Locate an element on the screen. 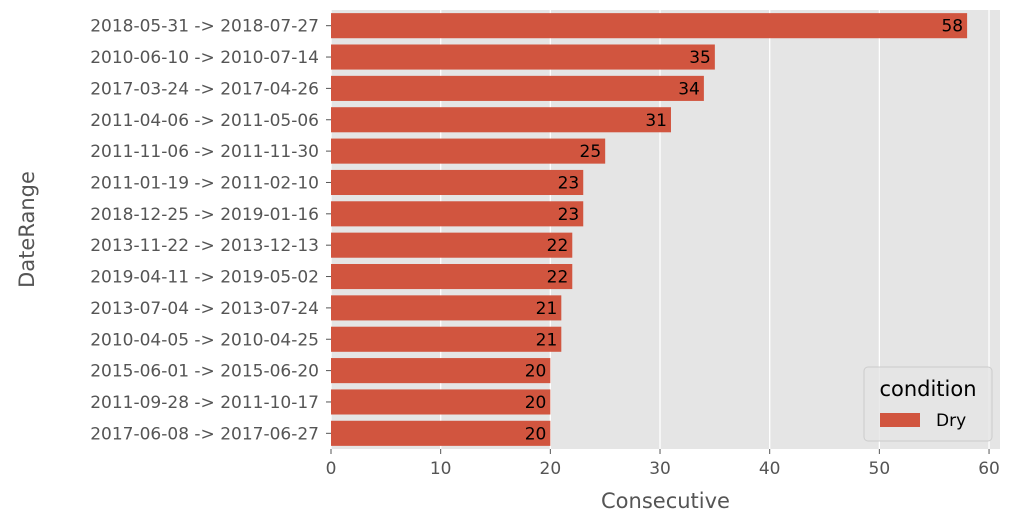  y-axis-label: DateRange is located at coordinates (27, 229).